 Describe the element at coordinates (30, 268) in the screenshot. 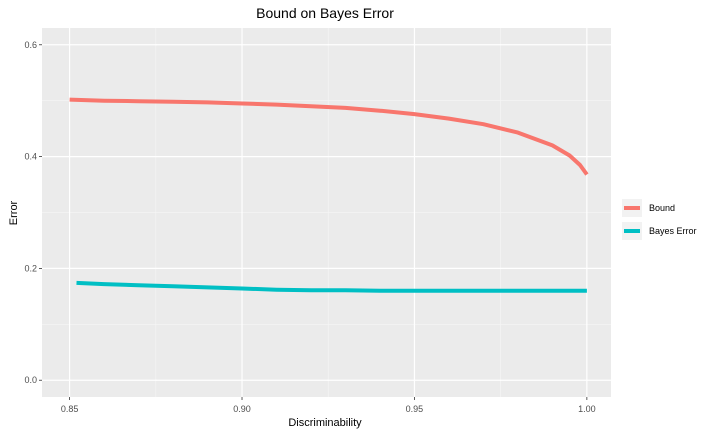

I see `y-tick-label: 0.2` at that location.